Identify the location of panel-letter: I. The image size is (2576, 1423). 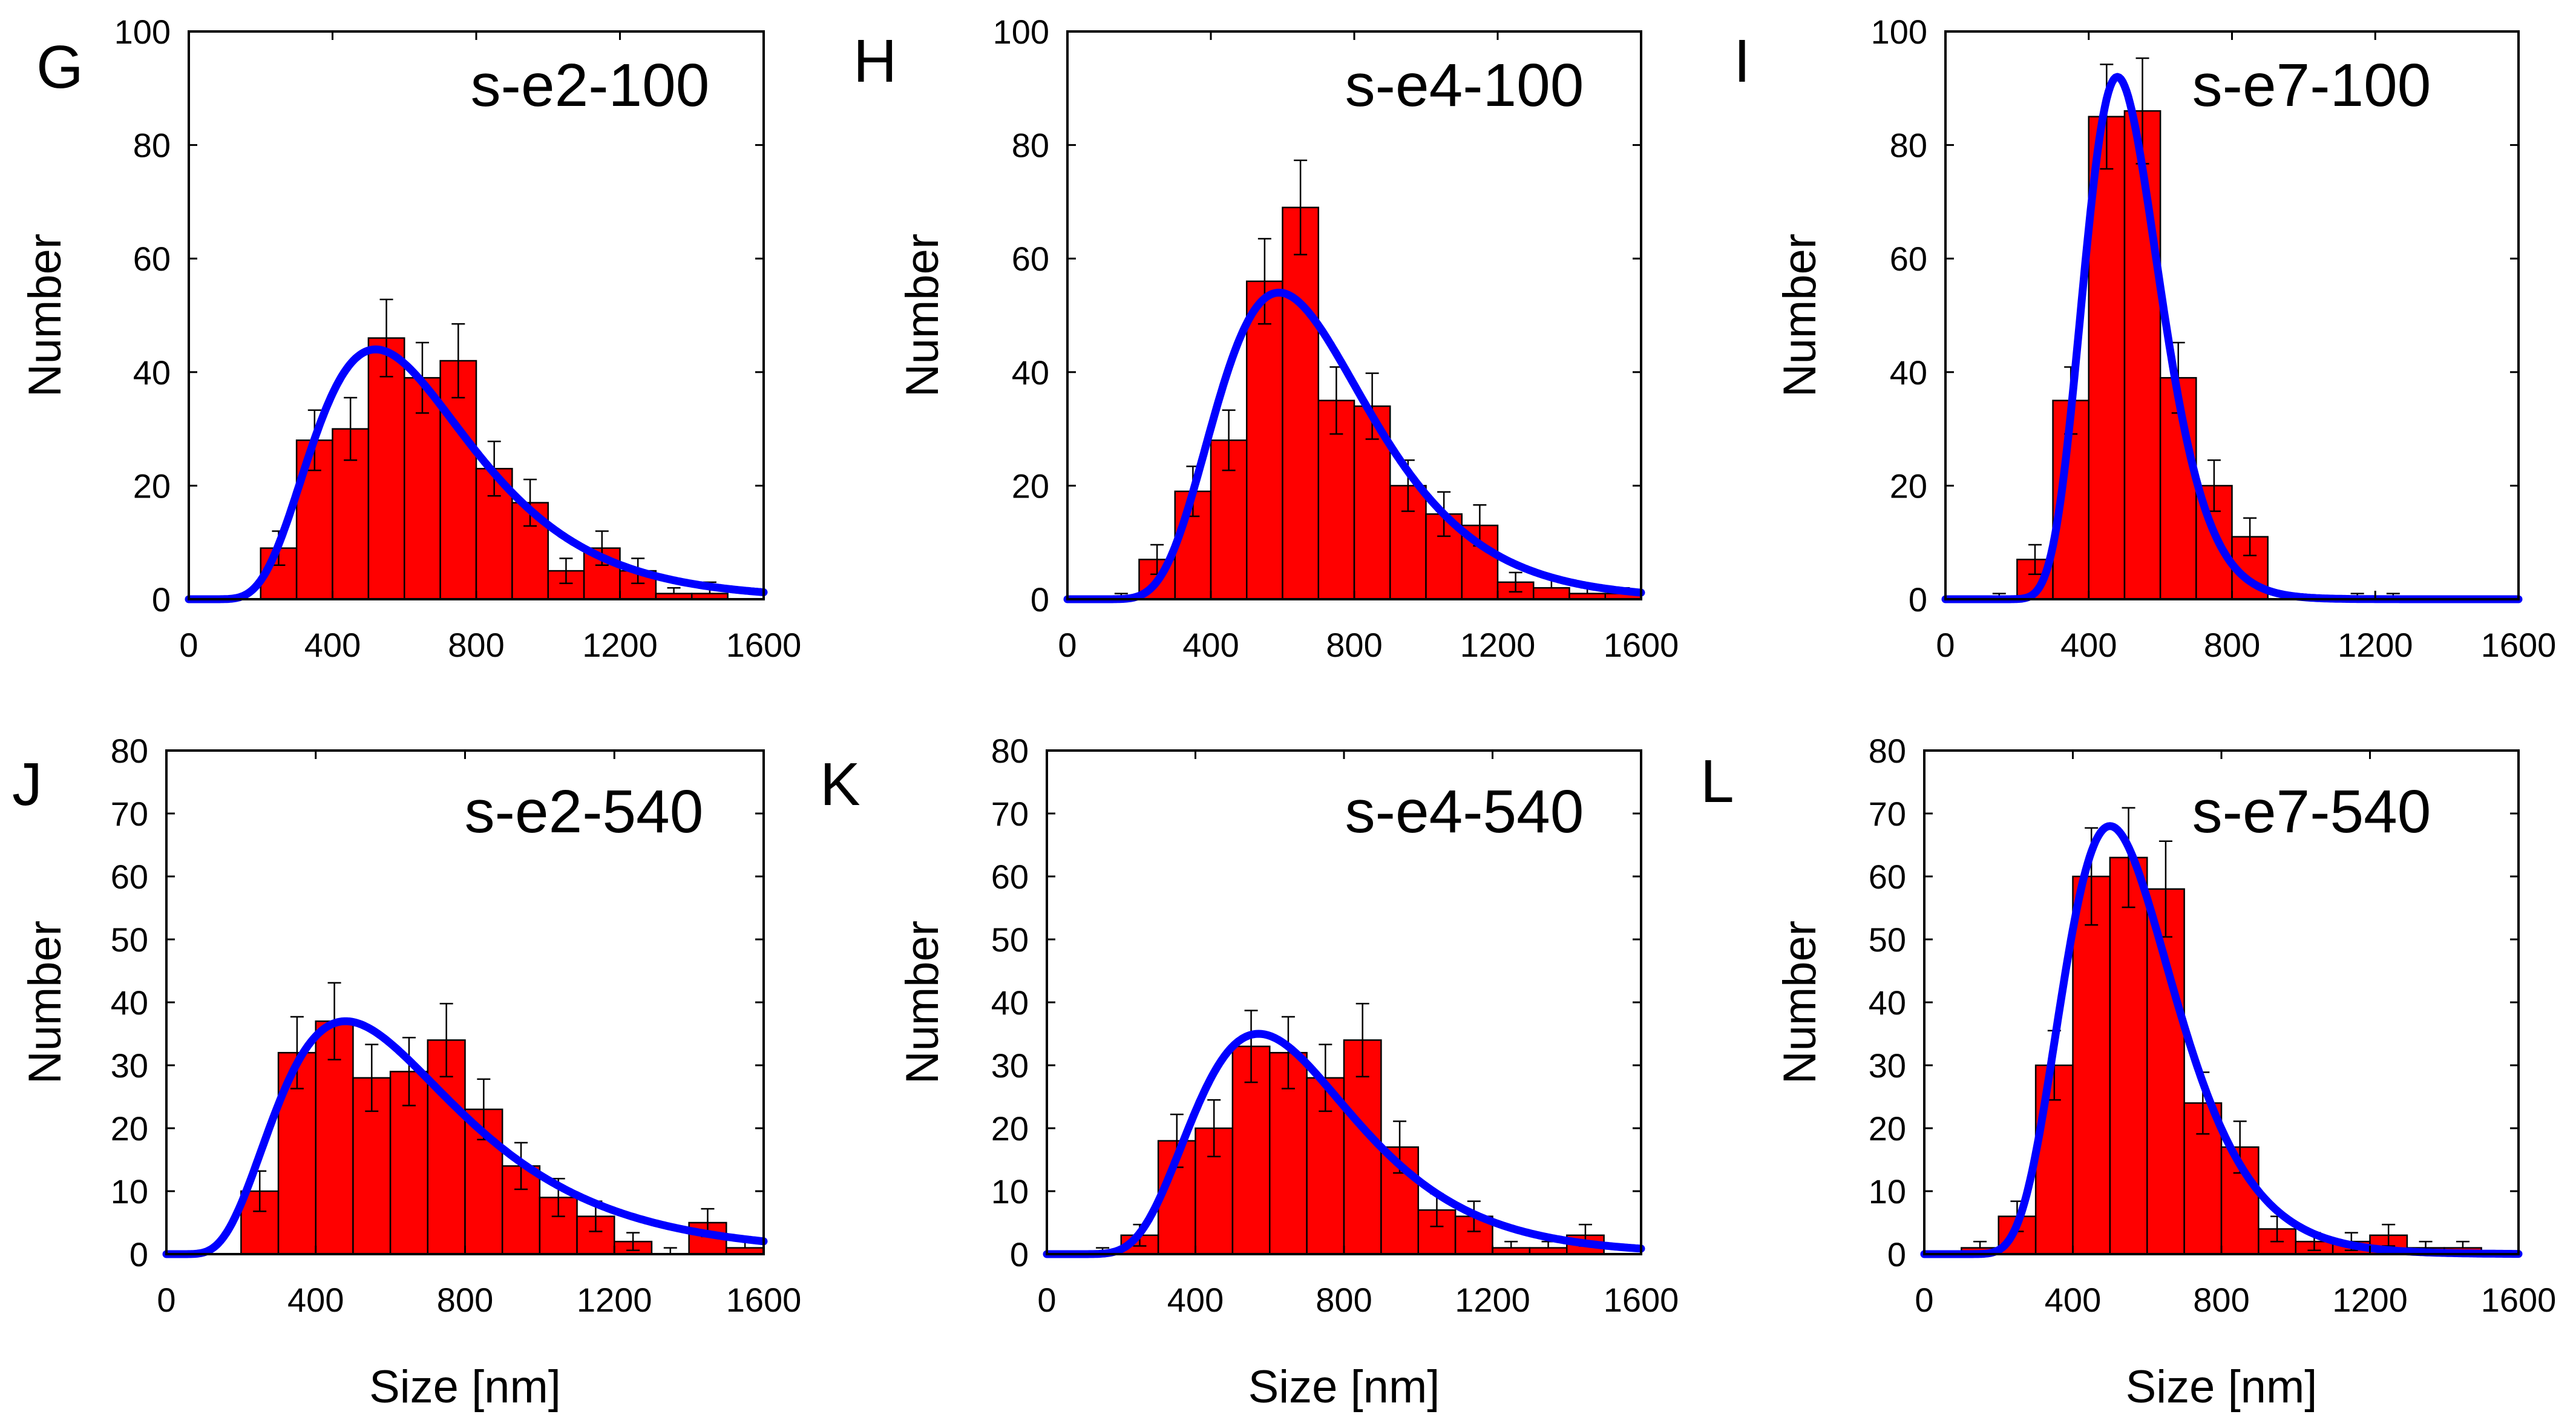
(1742, 61).